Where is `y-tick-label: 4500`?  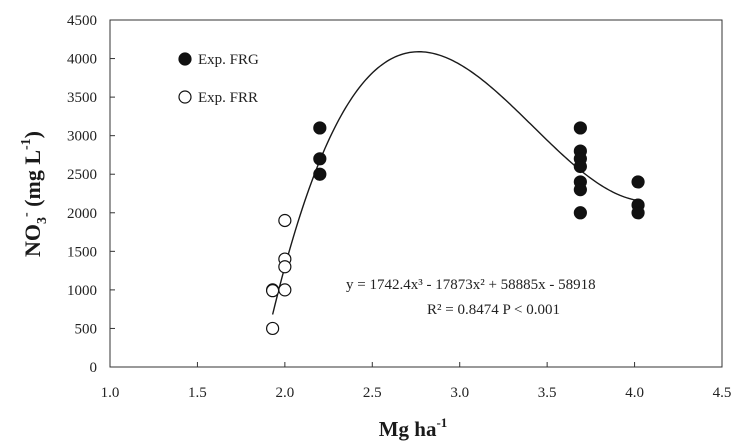
y-tick-label: 4500 is located at coordinates (82, 21).